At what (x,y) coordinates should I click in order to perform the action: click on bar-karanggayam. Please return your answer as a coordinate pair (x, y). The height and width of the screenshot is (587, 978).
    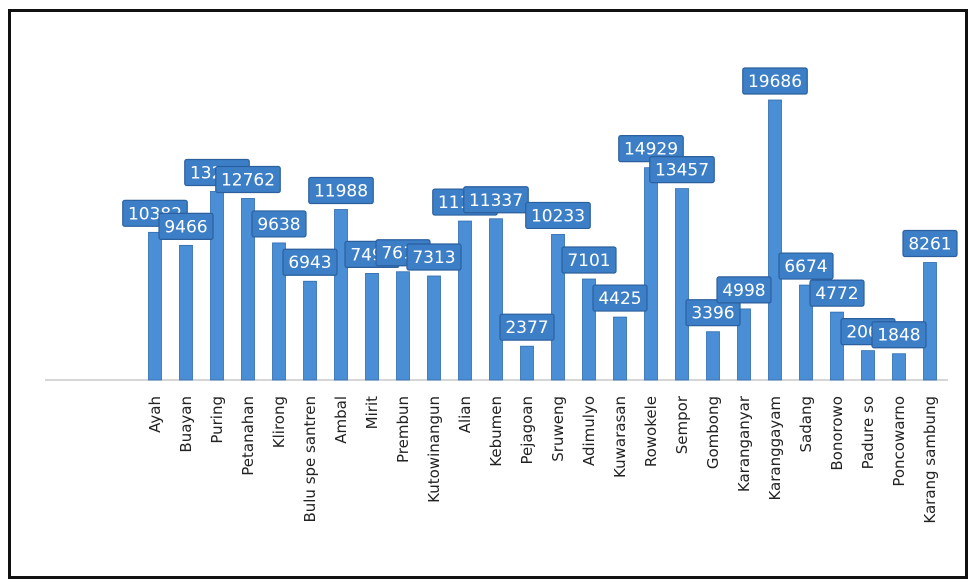
    Looking at the image, I should click on (775, 240).